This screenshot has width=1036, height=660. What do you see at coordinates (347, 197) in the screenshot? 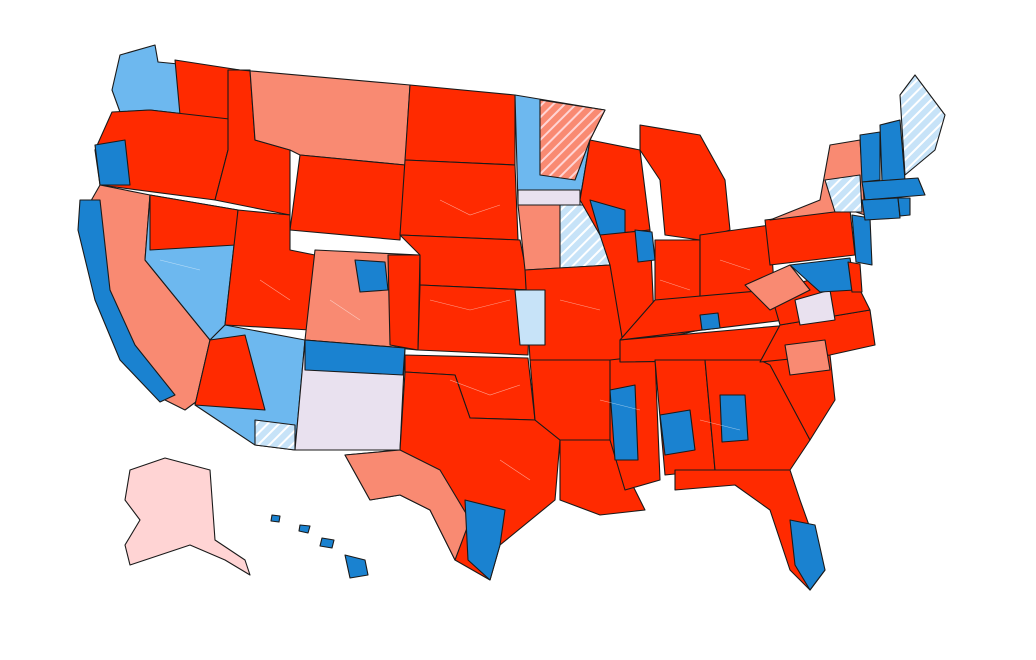
I see `state-wyoming` at bounding box center [347, 197].